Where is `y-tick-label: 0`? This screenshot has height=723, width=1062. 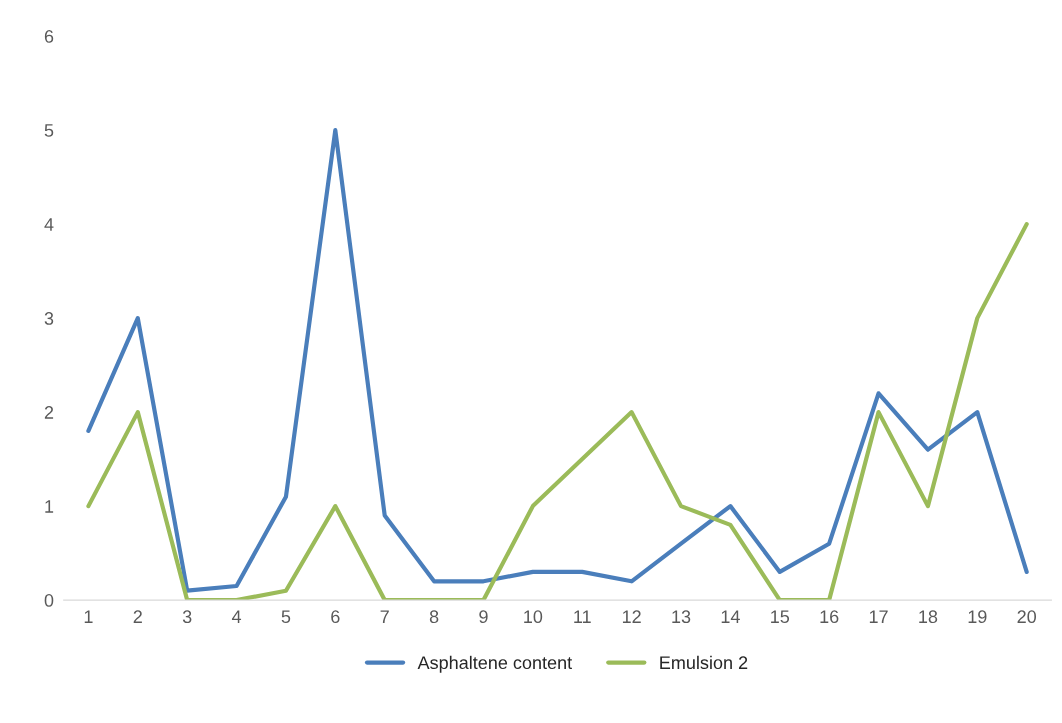
y-tick-label: 0 is located at coordinates (49, 600).